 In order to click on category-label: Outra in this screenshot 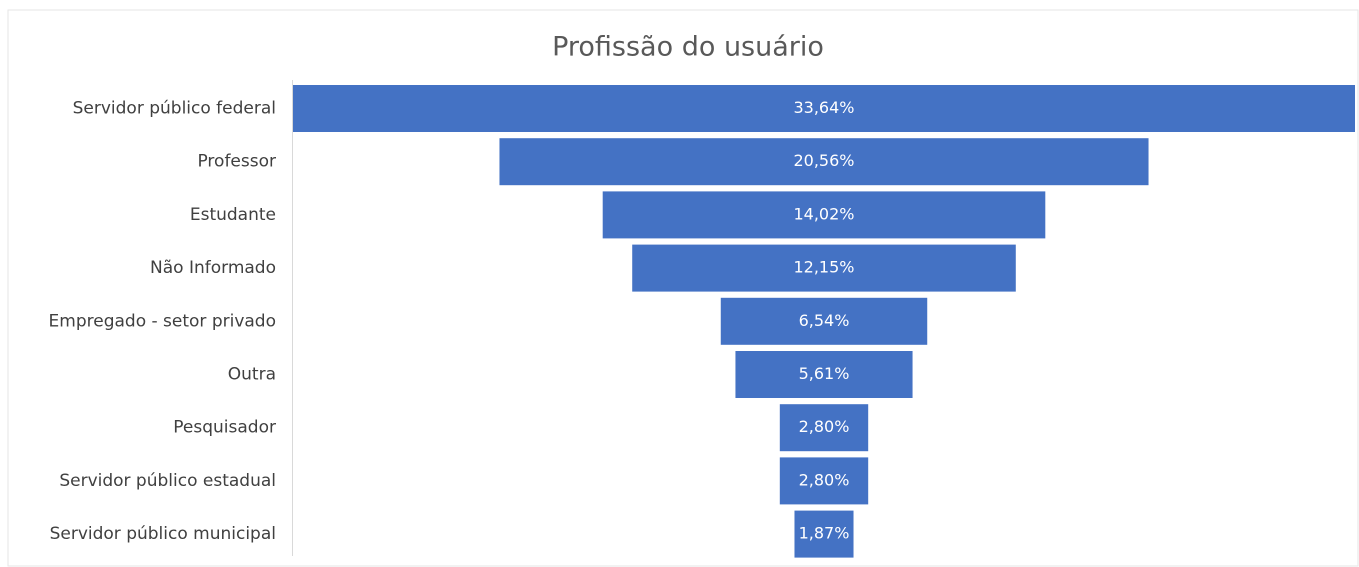, I will do `click(252, 375)`.